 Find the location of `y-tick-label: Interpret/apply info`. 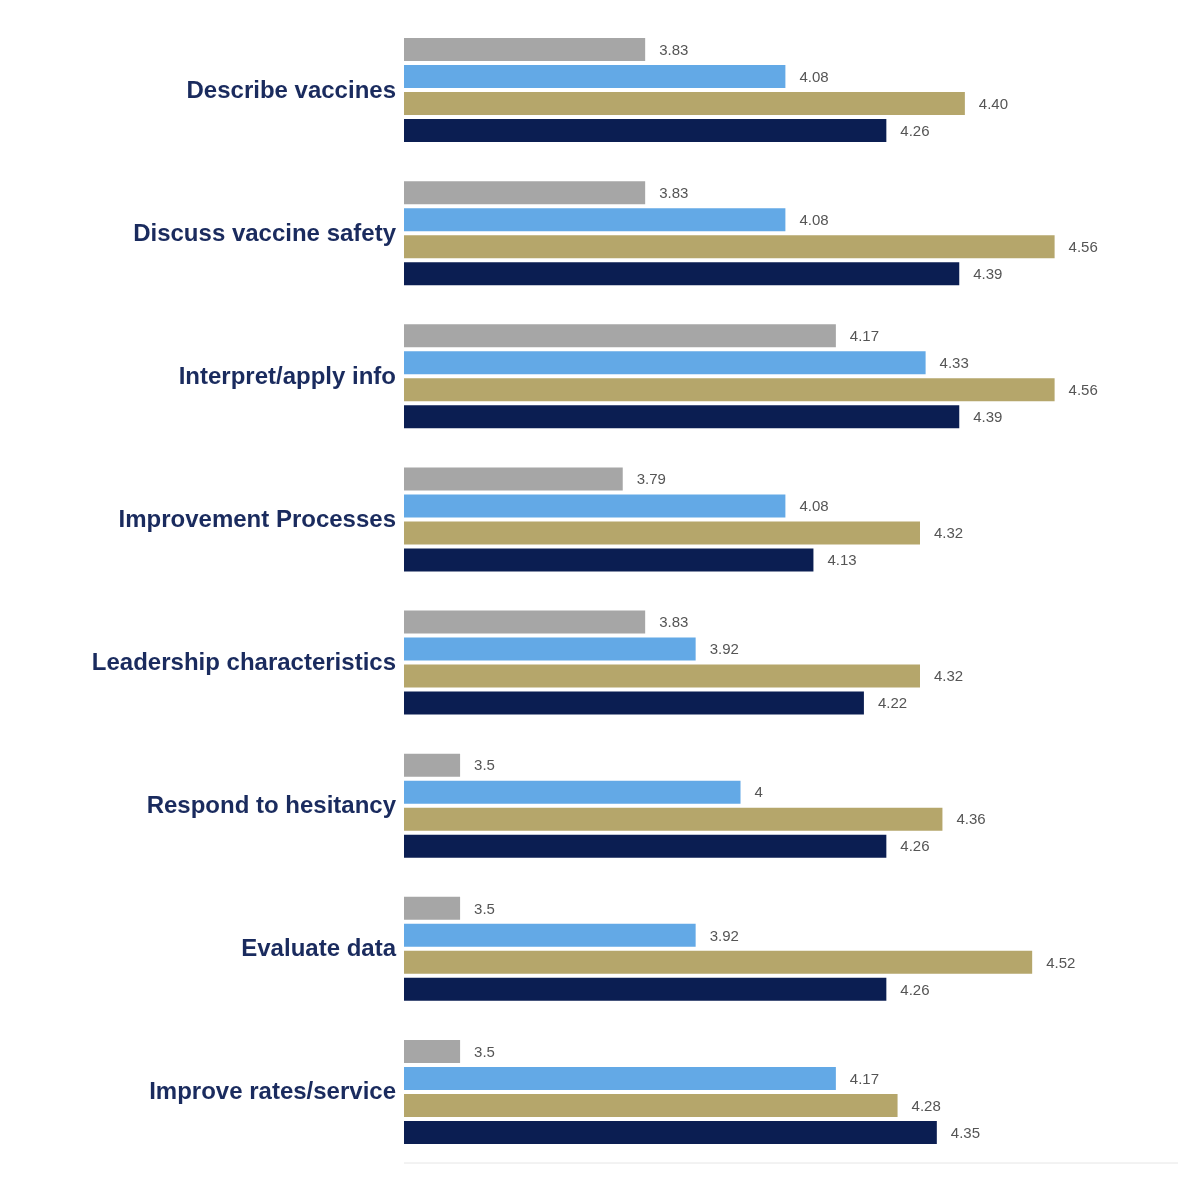

y-tick-label: Interpret/apply info is located at coordinates (287, 375).